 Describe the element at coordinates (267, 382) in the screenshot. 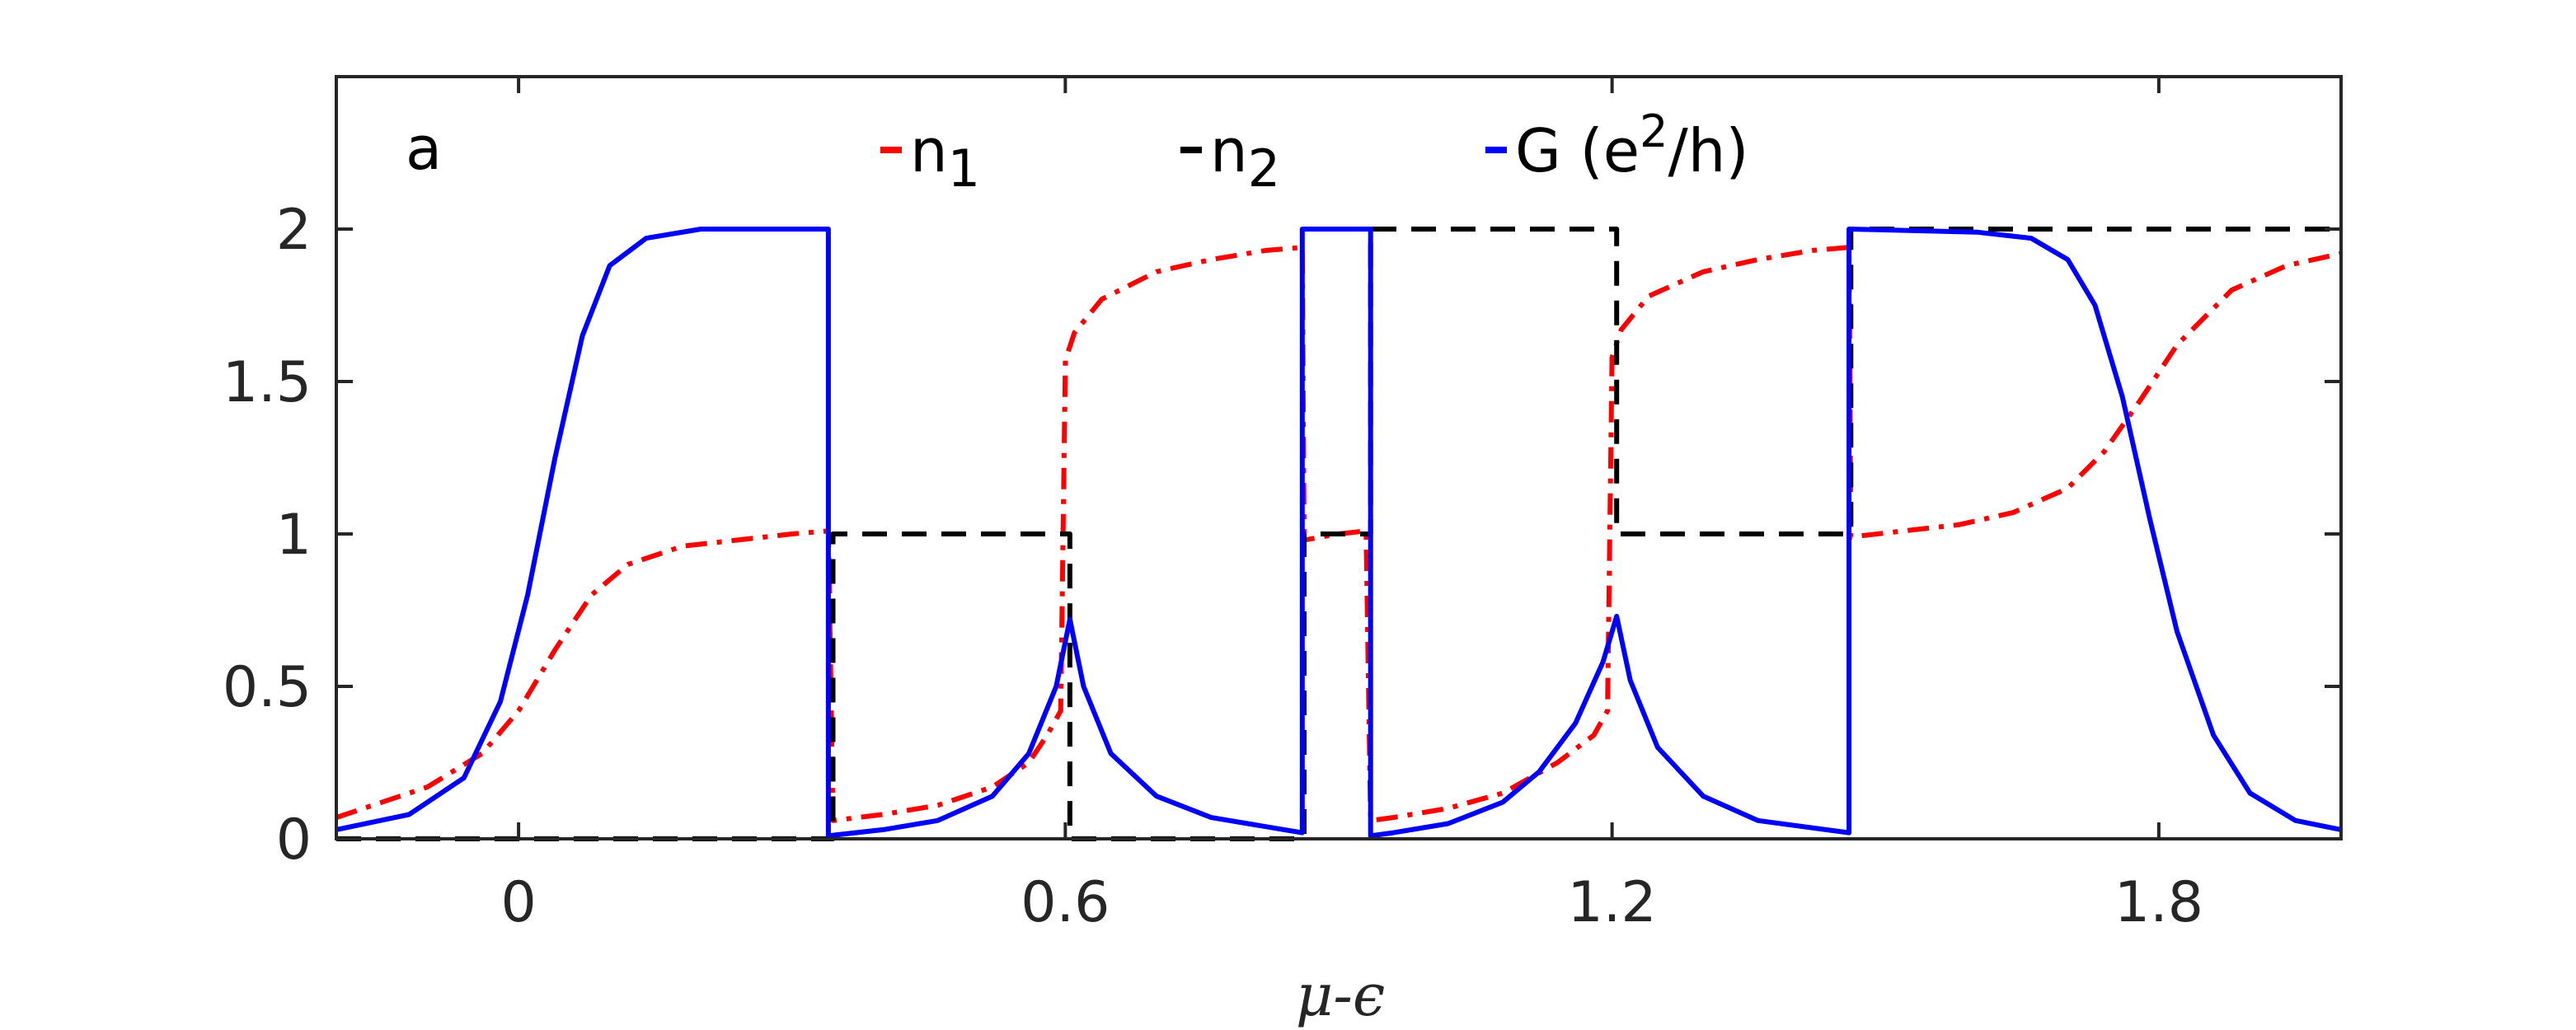

I see `y-tick-label: 1.5` at that location.